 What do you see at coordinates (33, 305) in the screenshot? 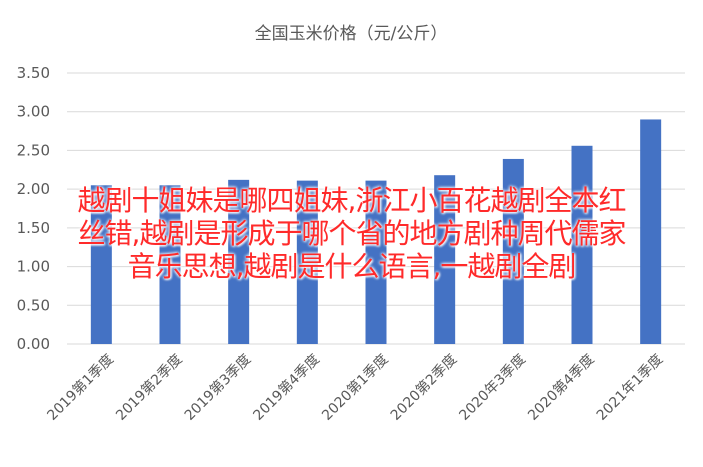
I see `y-tick-label: 0.50` at bounding box center [33, 305].